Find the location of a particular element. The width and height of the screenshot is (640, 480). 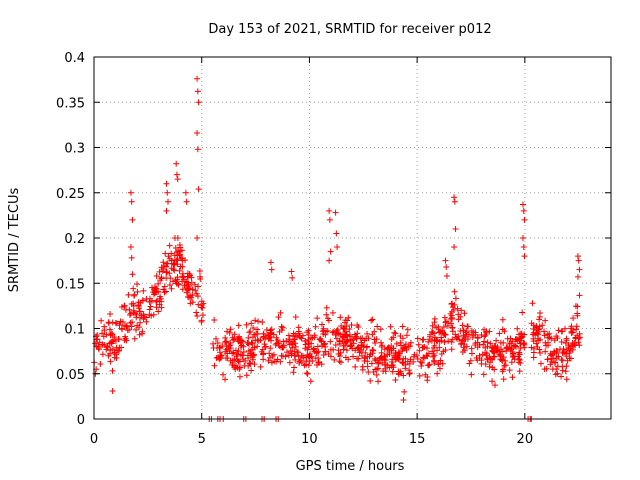

y-tick-label: 0.1 is located at coordinates (74, 330).